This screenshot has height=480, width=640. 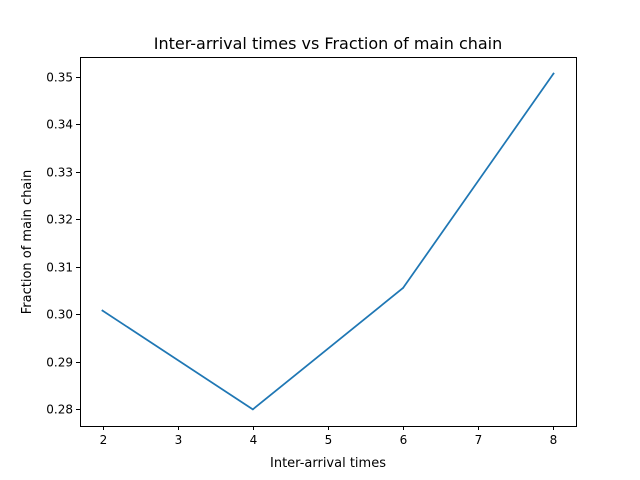 I want to click on x-tick-label: 5, so click(x=329, y=440).